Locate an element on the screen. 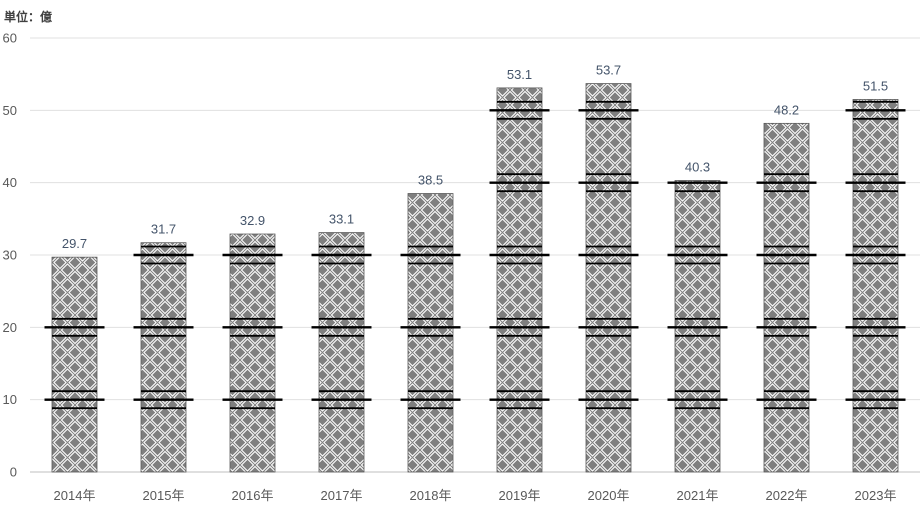 This screenshot has height=506, width=920. x-tick-label: 2020年 is located at coordinates (609, 495).